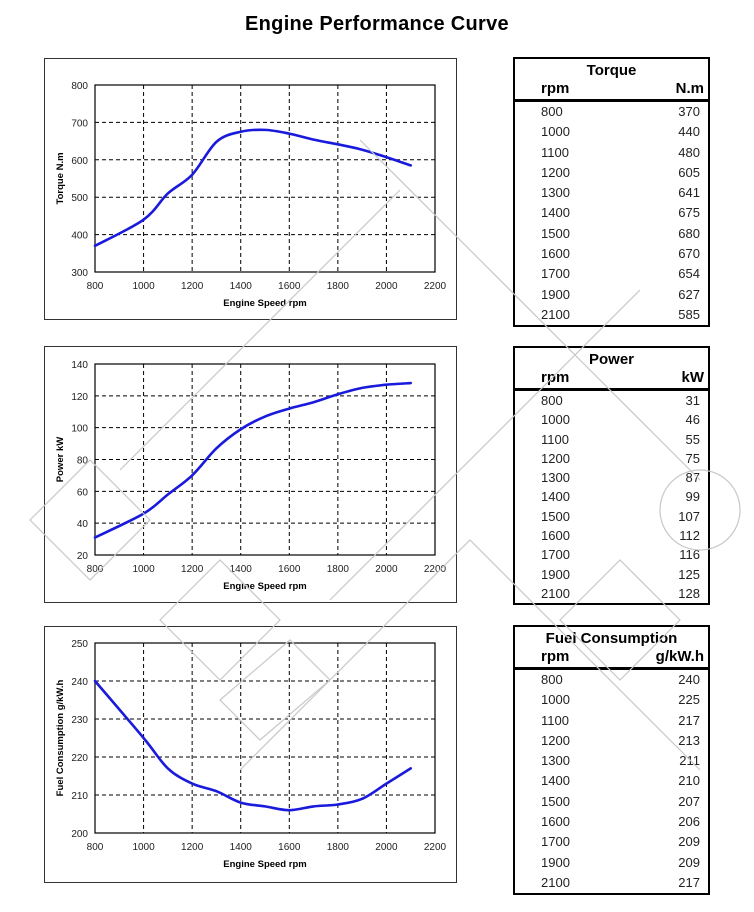 The width and height of the screenshot is (754, 912). Describe the element at coordinates (692, 420) in the screenshot. I see `value-cell: 46` at that location.